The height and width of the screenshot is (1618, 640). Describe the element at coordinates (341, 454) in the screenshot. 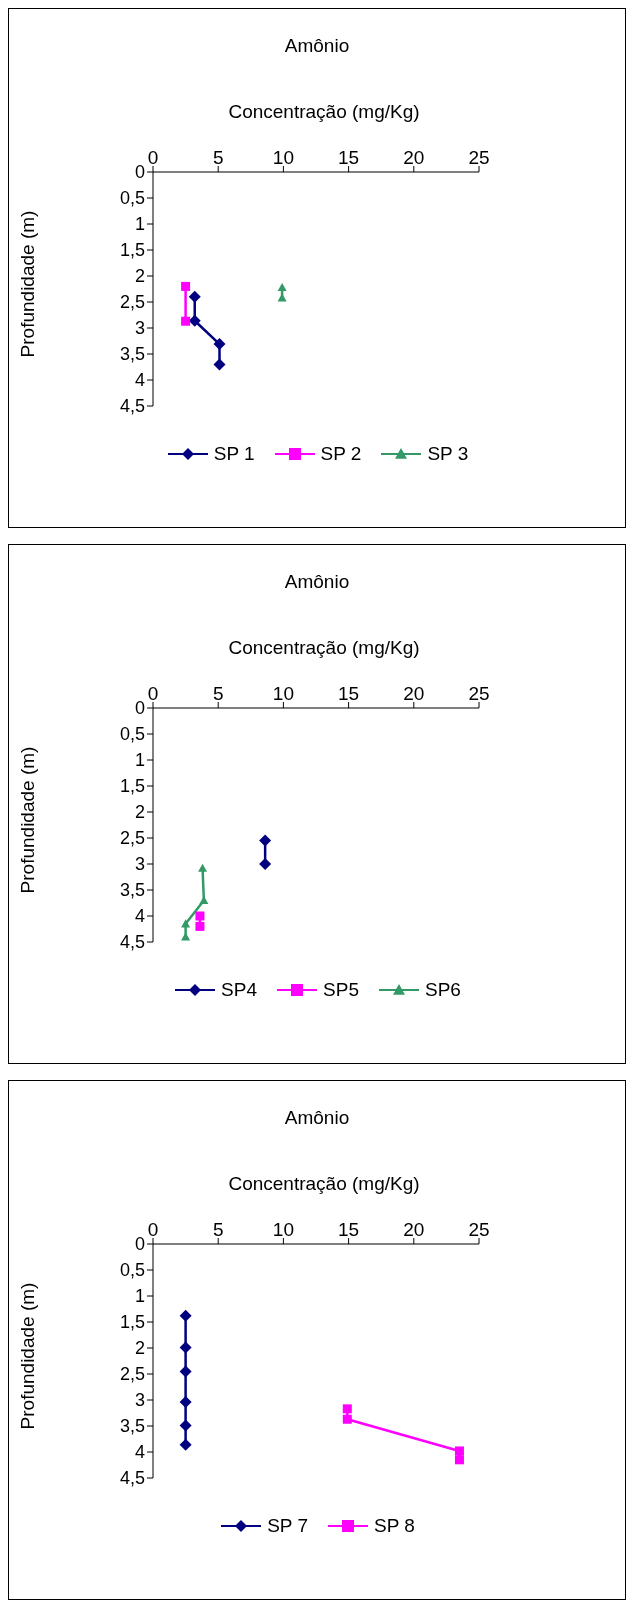

I see `legend-label: SP 2` at that location.